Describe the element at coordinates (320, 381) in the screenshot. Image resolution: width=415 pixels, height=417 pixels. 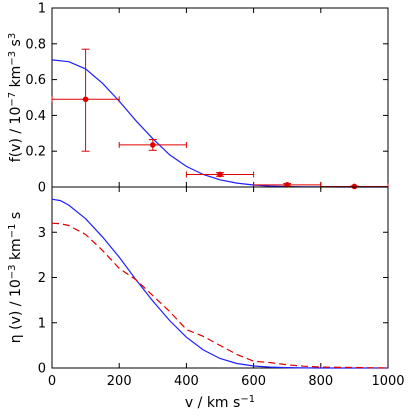
I see `x-tick-label: 800` at that location.